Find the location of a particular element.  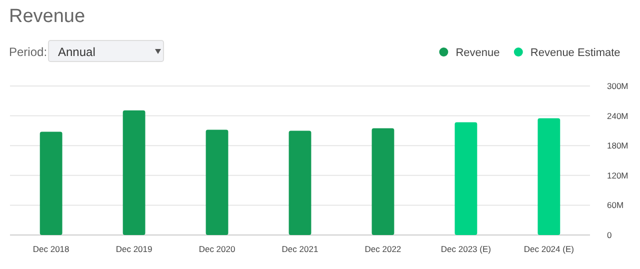

x-tick-label: Dec 2023 (E) is located at coordinates (466, 249).